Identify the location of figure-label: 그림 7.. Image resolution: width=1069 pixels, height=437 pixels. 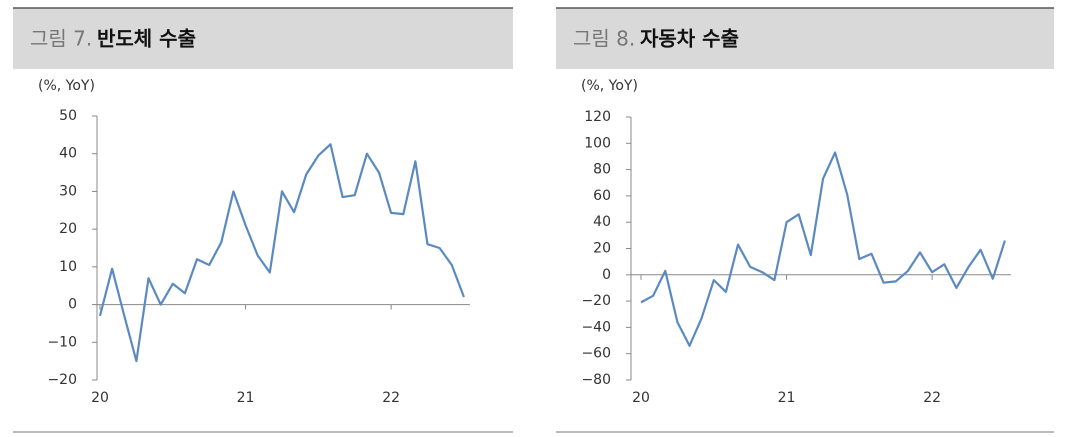
(61, 39).